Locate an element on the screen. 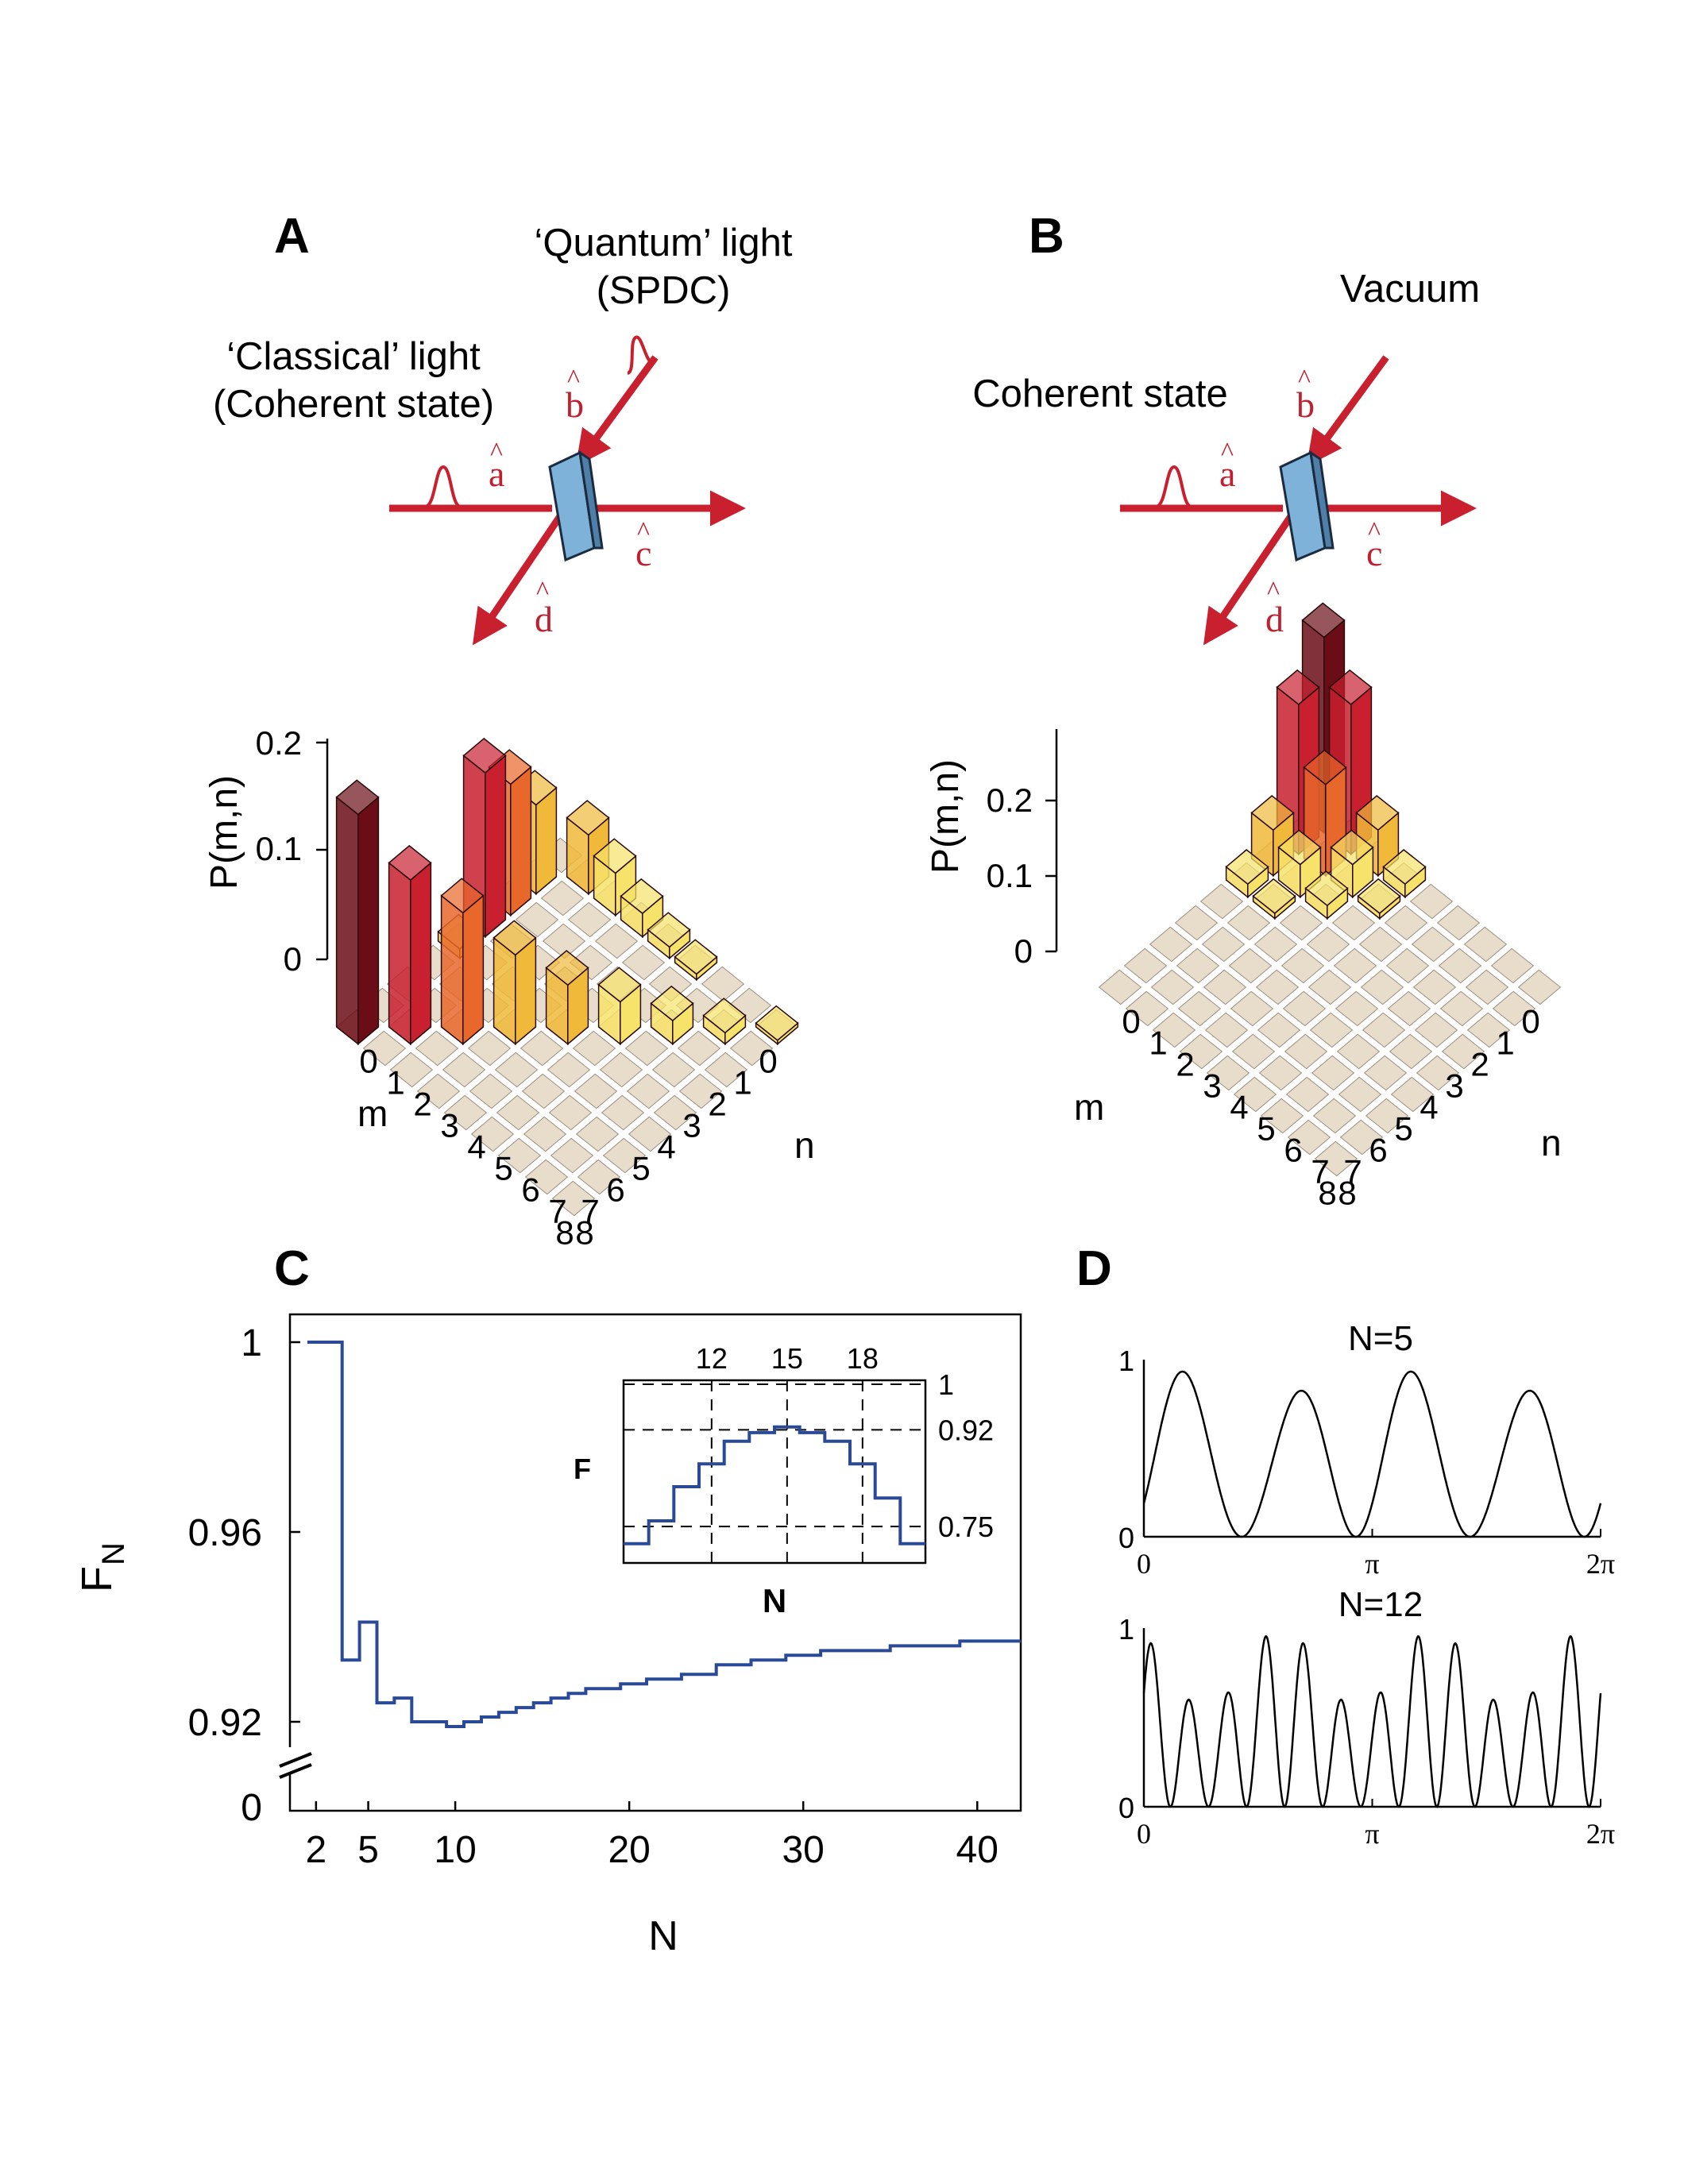 This screenshot has width=1688, height=2184. z-tick-label: 0.2 is located at coordinates (1010, 800).